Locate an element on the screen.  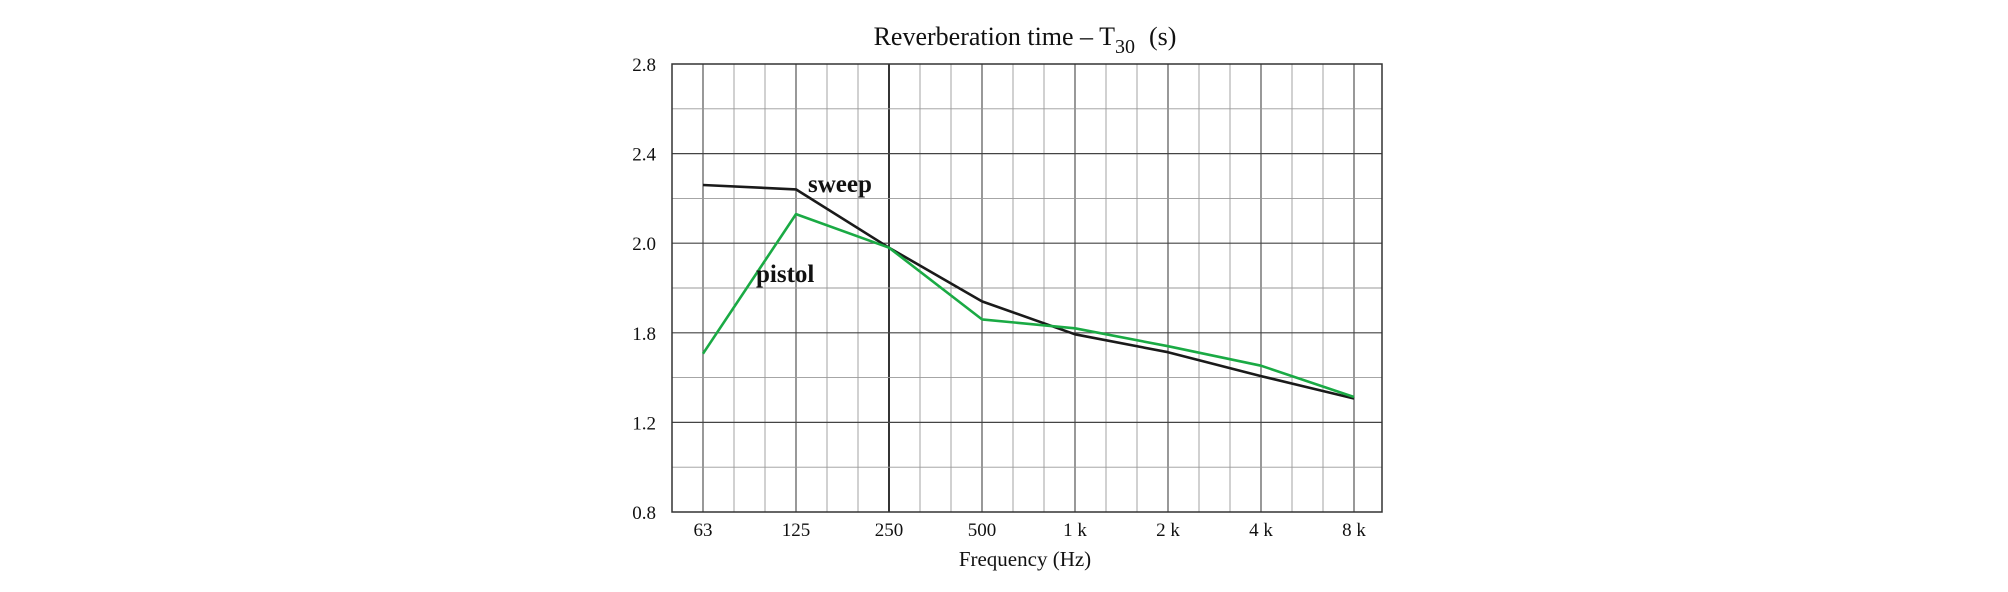
y-tick-label: 0.8 is located at coordinates (644, 513).